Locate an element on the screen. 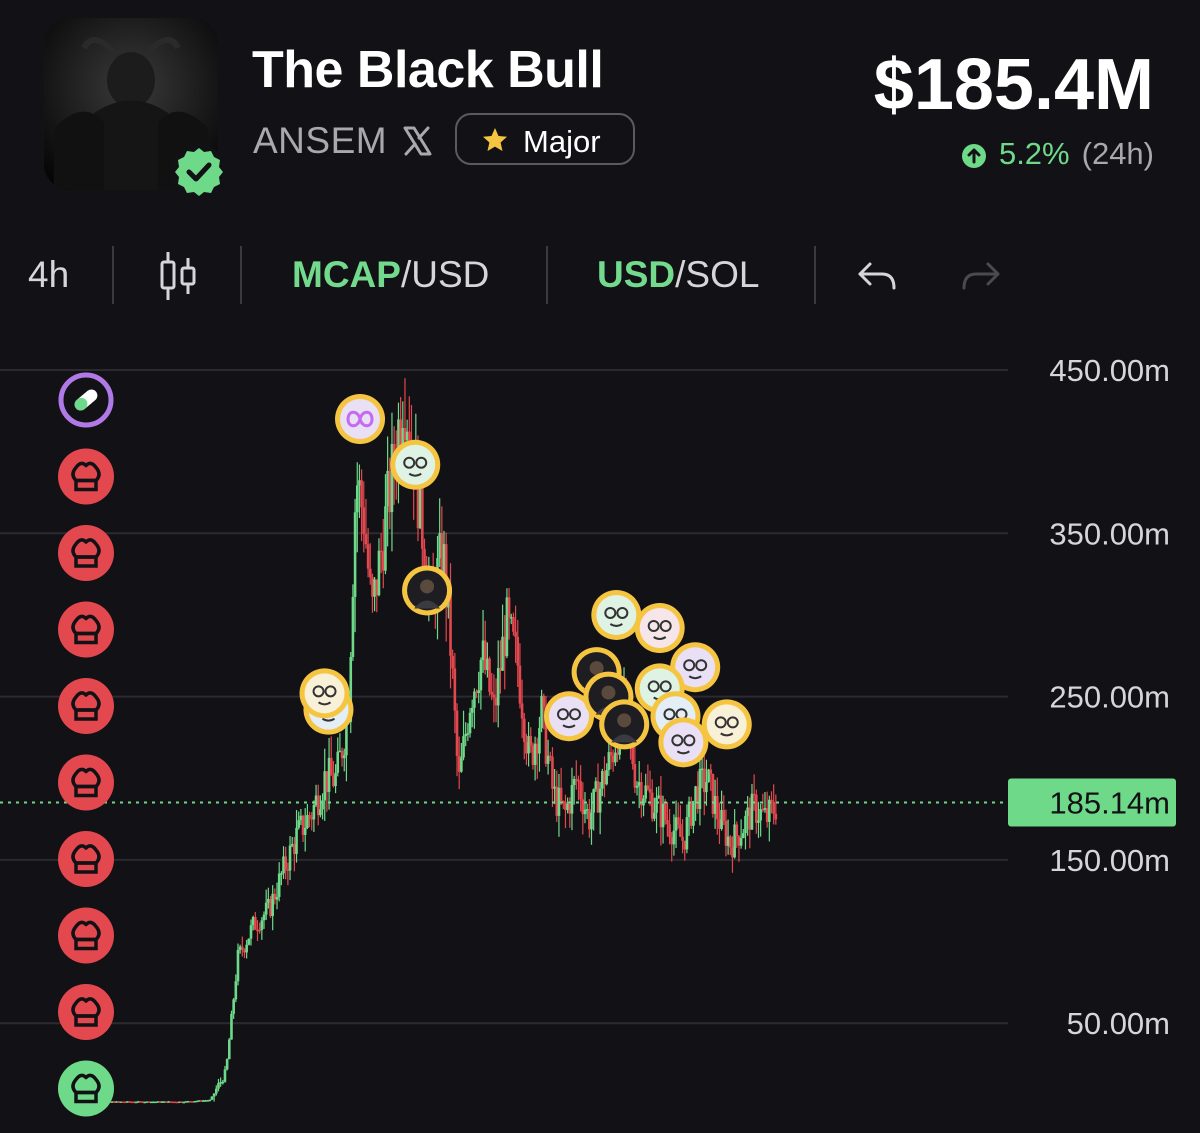  usd-sol-toggle: USD/SOL is located at coordinates (678, 278).